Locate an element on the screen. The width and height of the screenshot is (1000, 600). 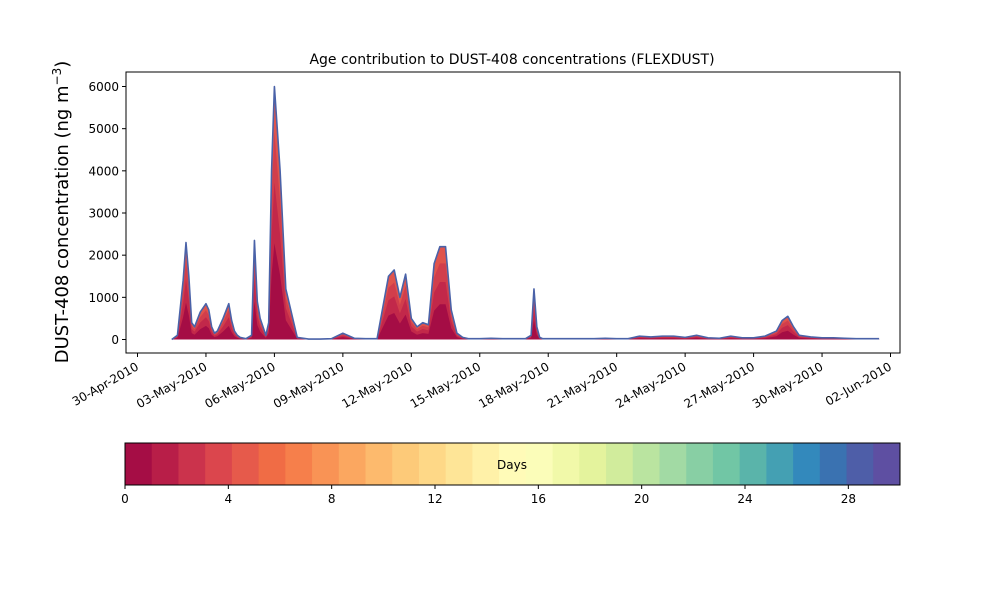
x-tick-label: 03-May-2010 is located at coordinates (171, 385).